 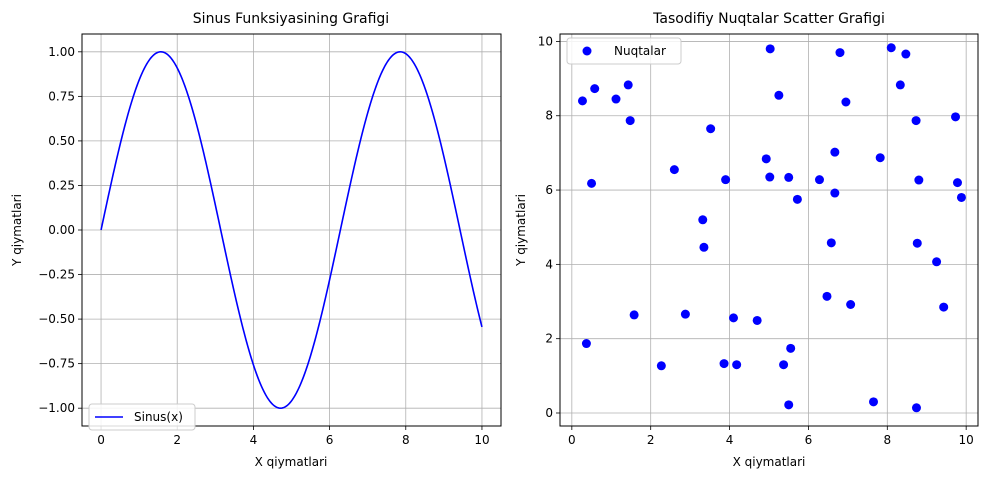 What do you see at coordinates (587, 51) in the screenshot?
I see `scatter-legend-marker` at bounding box center [587, 51].